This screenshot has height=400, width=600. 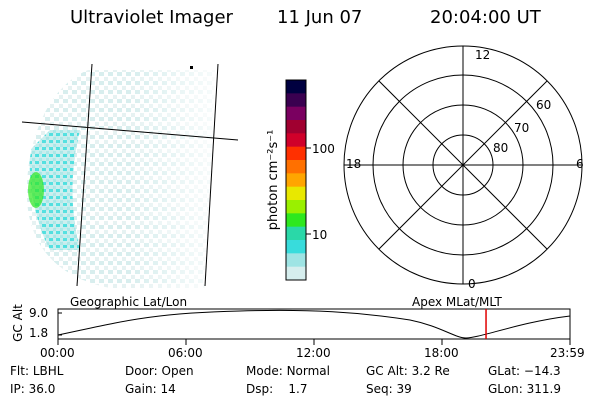 I want to click on status-dsp: Dsp: 1.7, so click(x=277, y=389).